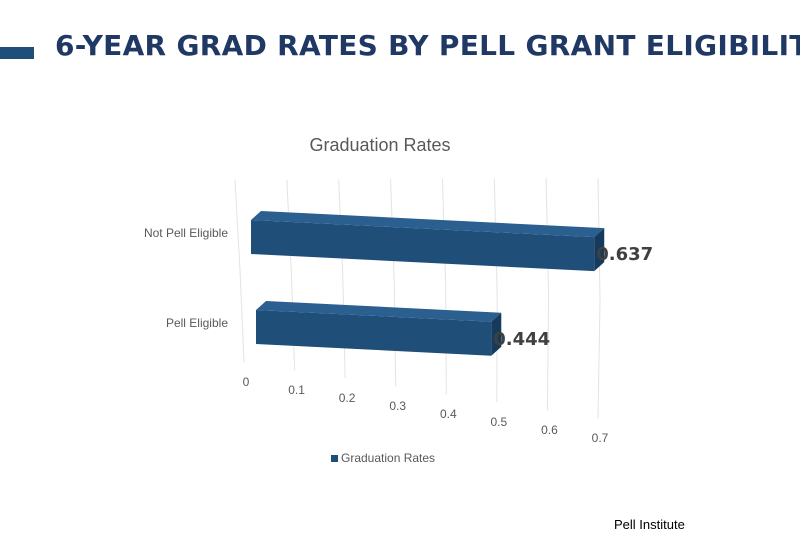  Describe the element at coordinates (549, 430) in the screenshot. I see `x-tick-label: 0.6` at that location.